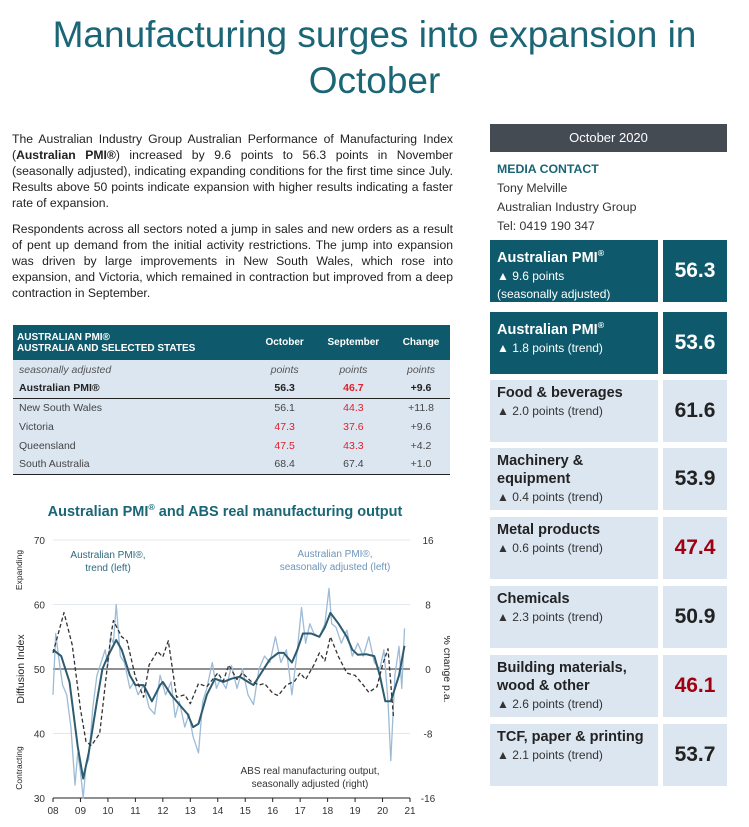  What do you see at coordinates (428, 606) in the screenshot?
I see `y2-tick-label: 8` at bounding box center [428, 606].